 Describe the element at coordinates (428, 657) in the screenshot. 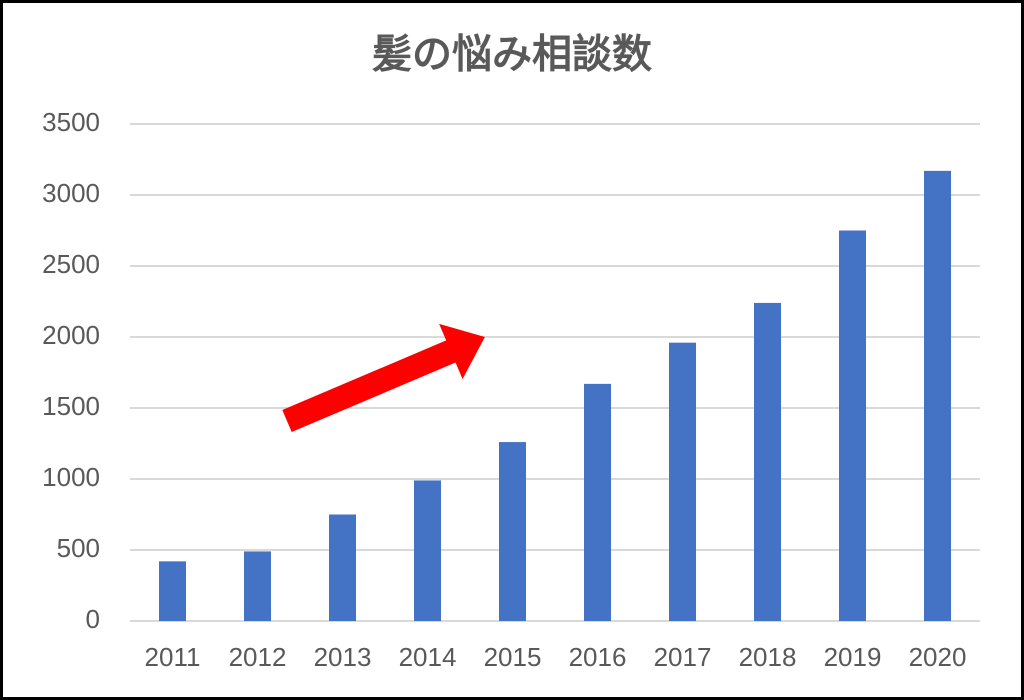

I see `x-tick-label: 2014` at that location.